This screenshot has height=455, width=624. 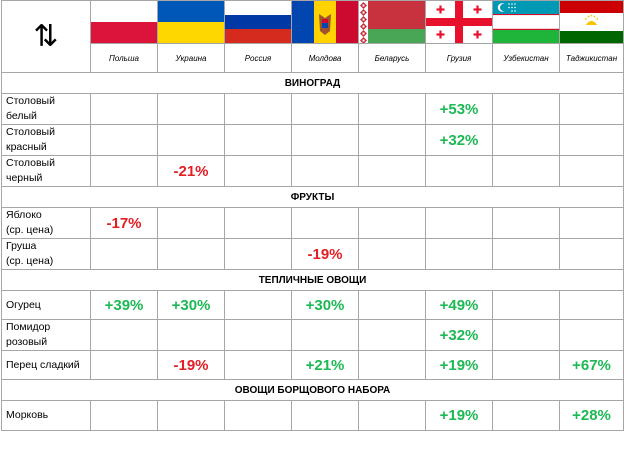 I want to click on product-label-line: Перец сладкий, so click(x=43, y=364).